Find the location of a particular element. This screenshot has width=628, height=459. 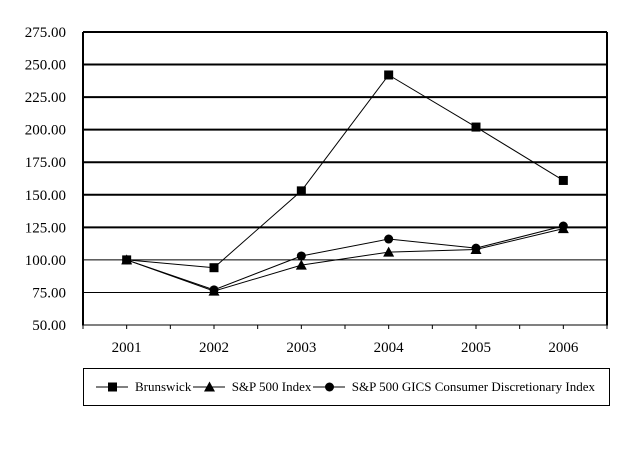

svg-text: 75.00 is located at coordinates (49, 293).